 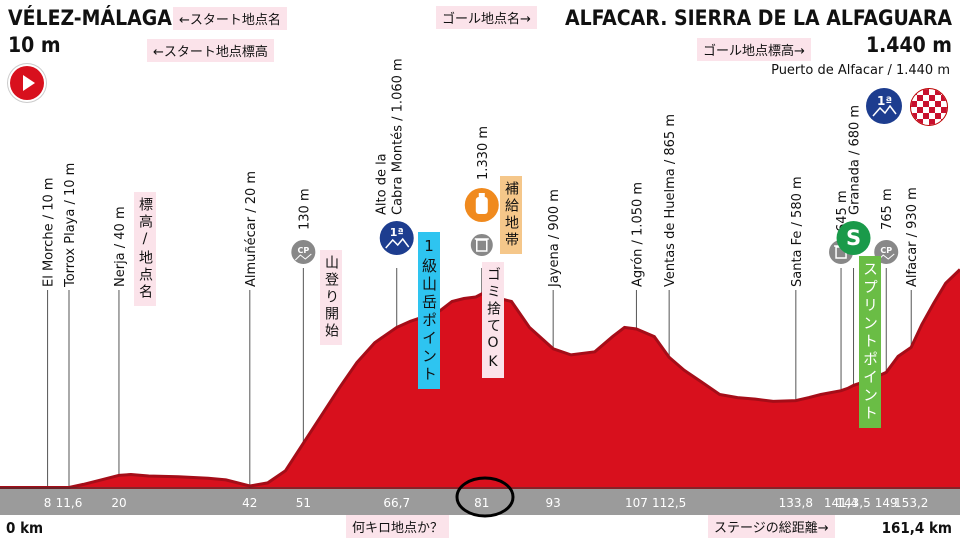 I want to click on point-label-text: 130 m, so click(x=304, y=209).